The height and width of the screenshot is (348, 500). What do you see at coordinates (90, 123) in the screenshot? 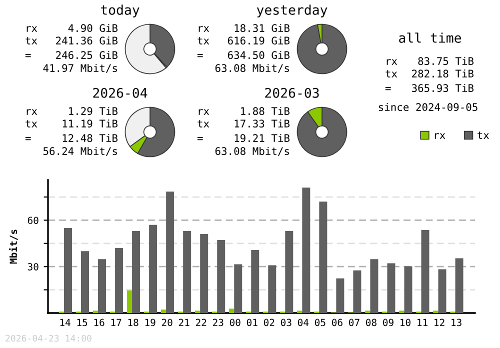
I see `text: 11.19 TiB` at bounding box center [90, 123].